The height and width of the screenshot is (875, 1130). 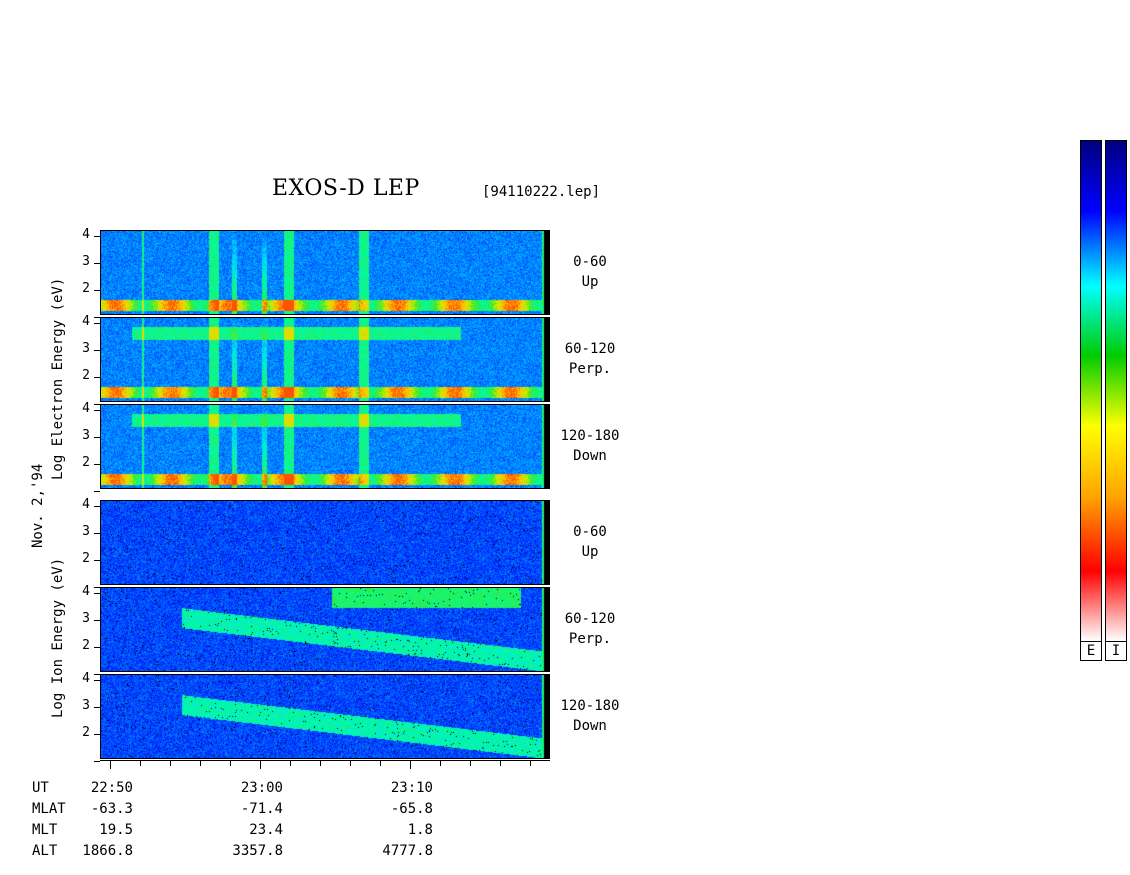 What do you see at coordinates (1091, 651) in the screenshot?
I see `colorbar-label-e: E` at bounding box center [1091, 651].